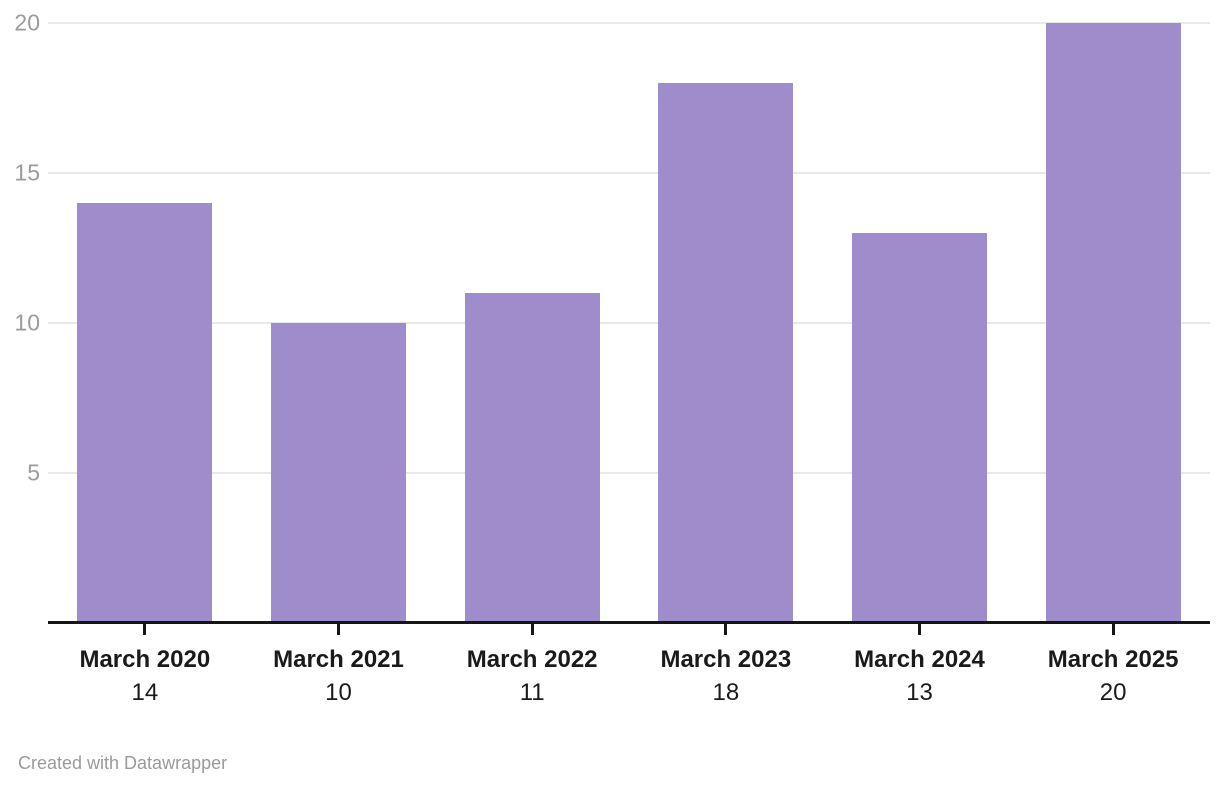 The height and width of the screenshot is (788, 1220). I want to click on datawrapper-credit: Created with Datawrapper, so click(123, 763).